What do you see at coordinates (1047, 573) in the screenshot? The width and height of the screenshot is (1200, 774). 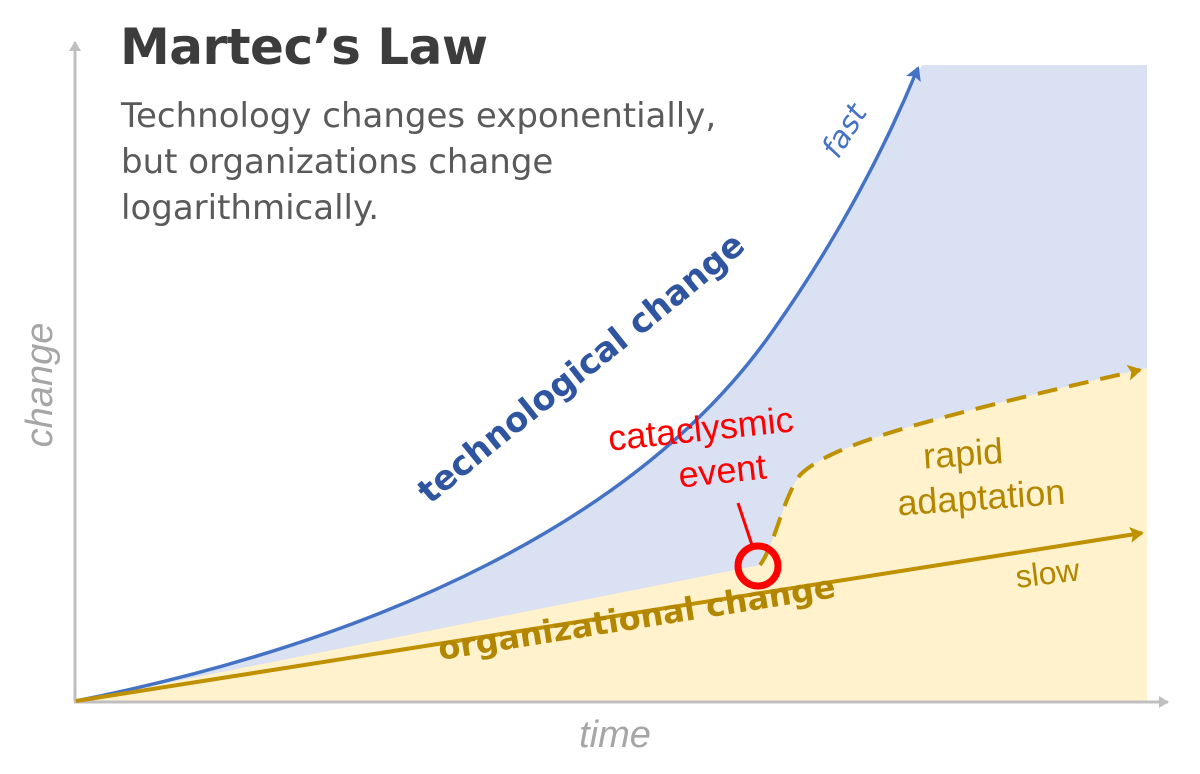 I see `slow-label: slow` at bounding box center [1047, 573].